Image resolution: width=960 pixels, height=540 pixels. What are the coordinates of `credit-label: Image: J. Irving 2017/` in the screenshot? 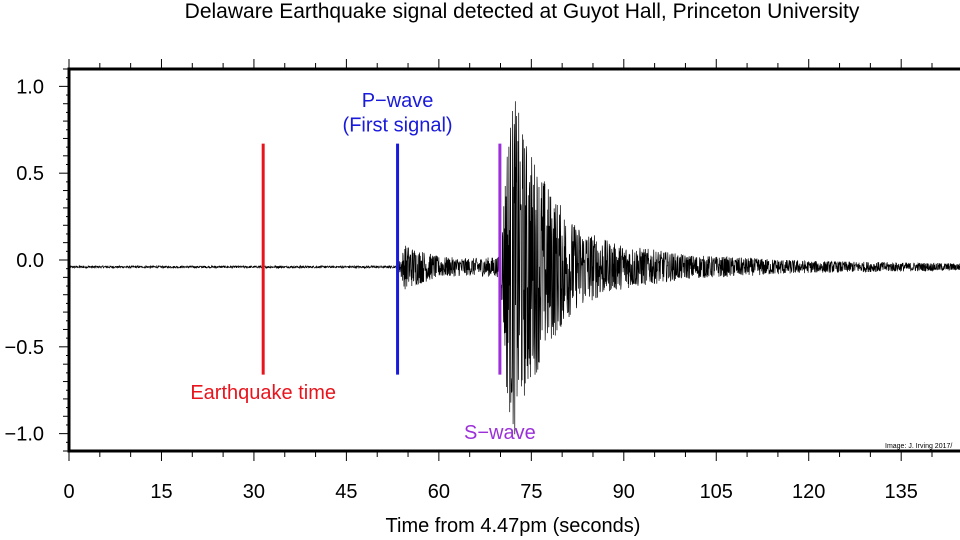 It's located at (918, 446).